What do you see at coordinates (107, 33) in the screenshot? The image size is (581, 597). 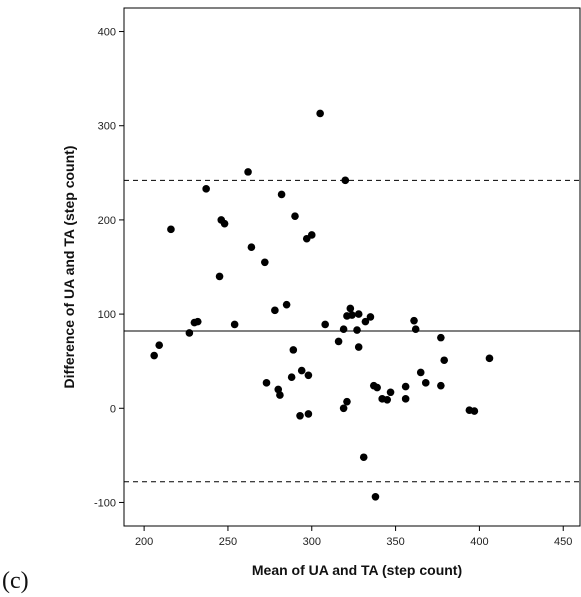 I see `y-tick-label: 400` at bounding box center [107, 33].